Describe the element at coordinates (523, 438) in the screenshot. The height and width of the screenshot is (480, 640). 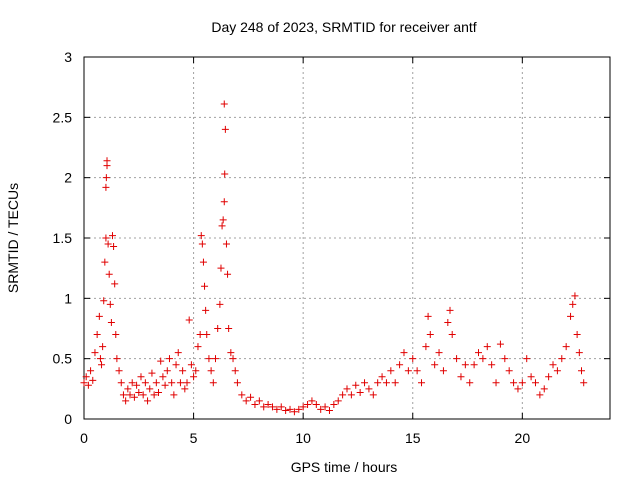
I see `x-tick-label: 20` at that location.